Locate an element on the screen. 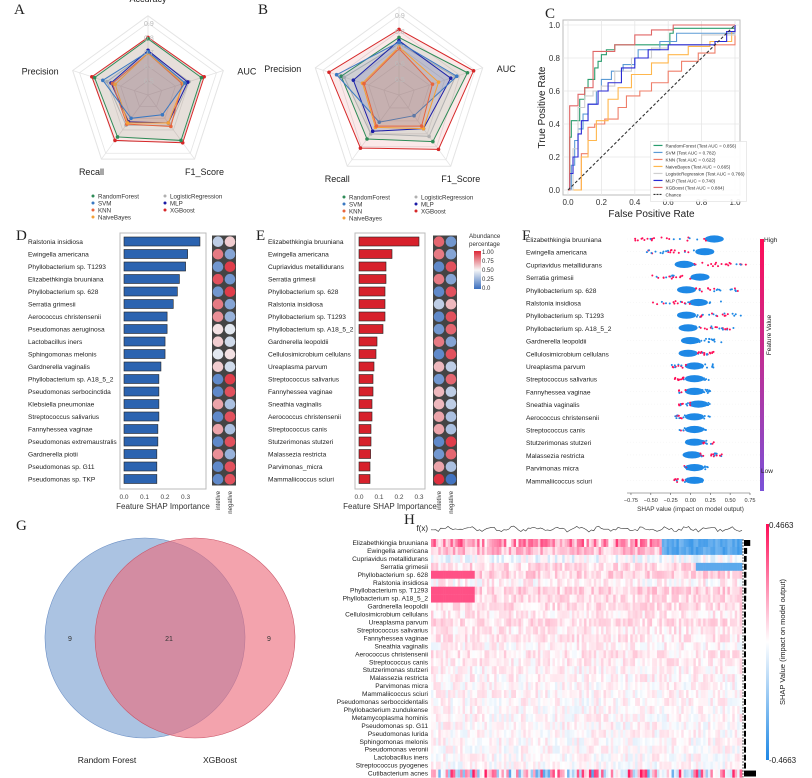  shap-xtick-label: −0.50 is located at coordinates (651, 501).